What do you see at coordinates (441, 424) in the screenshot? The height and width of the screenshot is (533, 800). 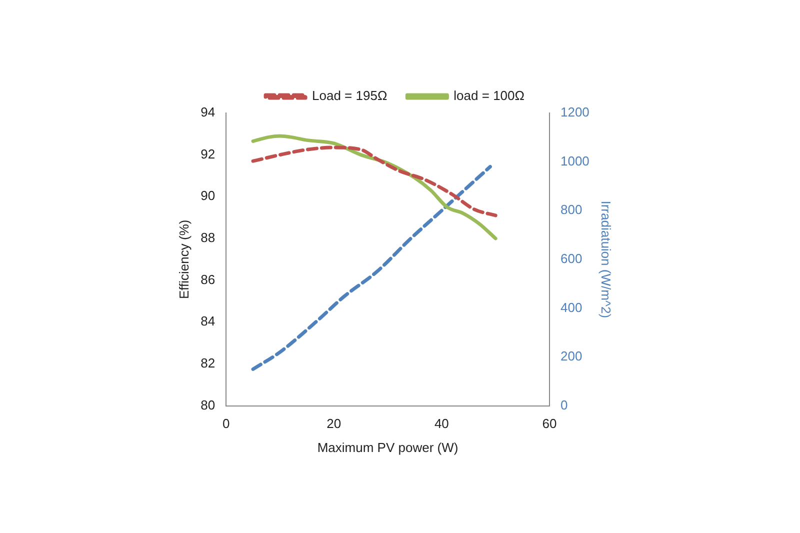 I see `x-tick-label: 40` at bounding box center [441, 424].